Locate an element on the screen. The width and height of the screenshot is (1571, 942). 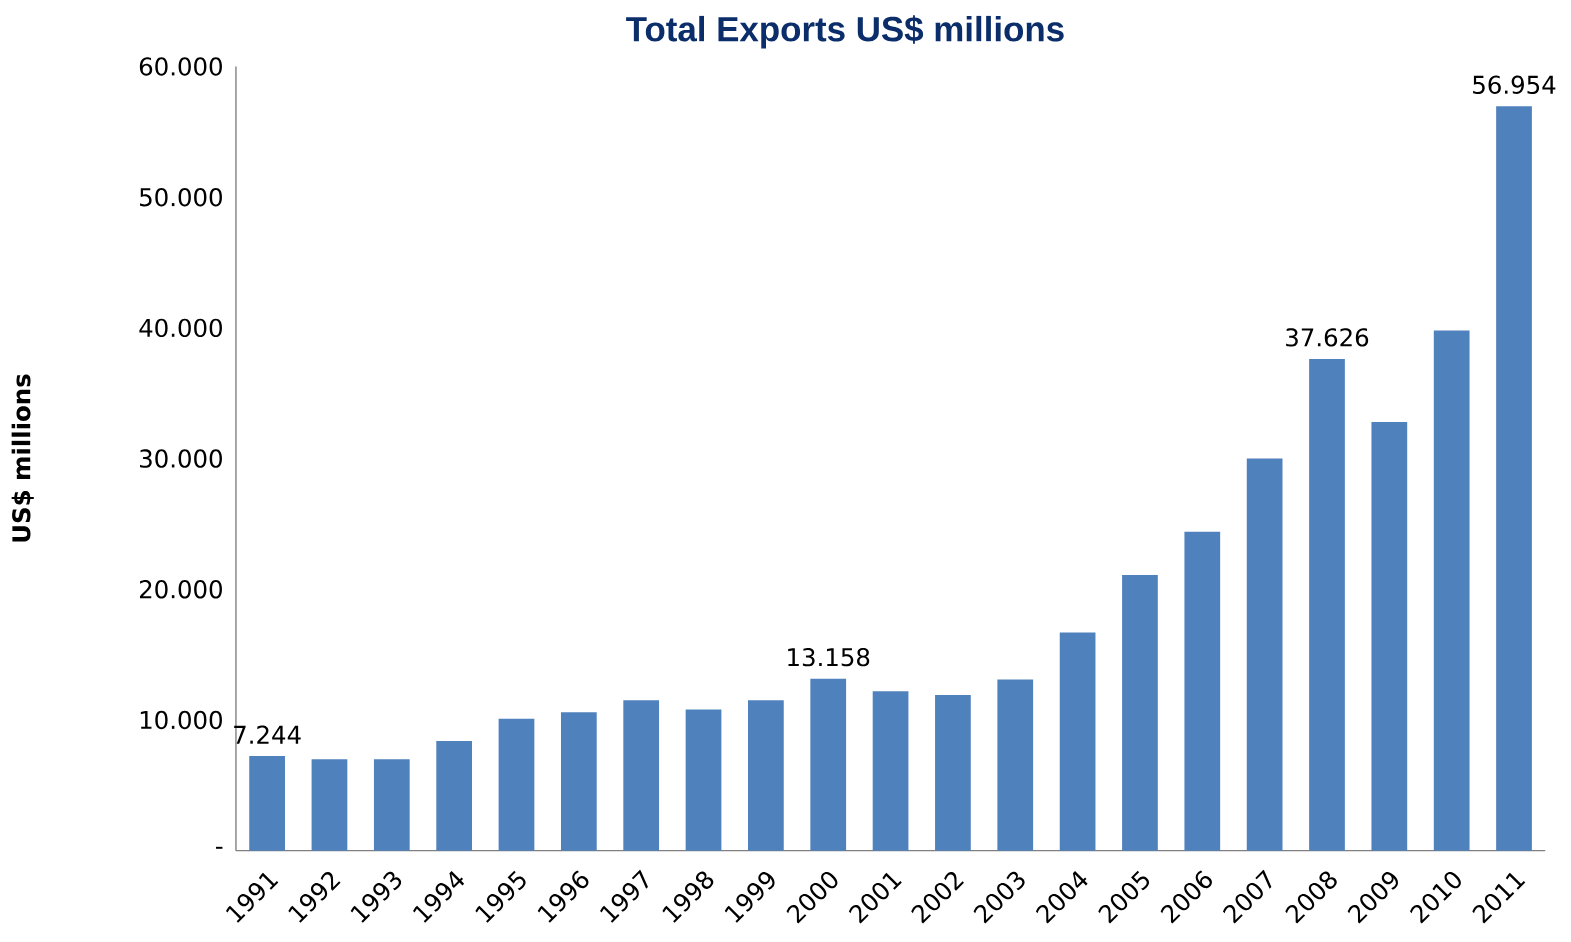
data-label: 7.244 is located at coordinates (267, 734).